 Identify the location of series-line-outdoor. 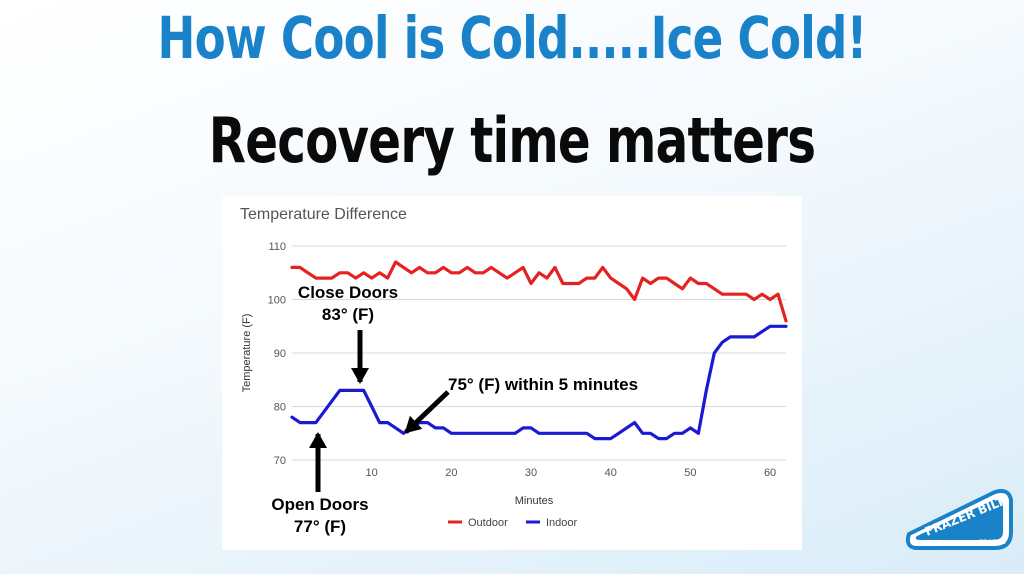
(539, 291).